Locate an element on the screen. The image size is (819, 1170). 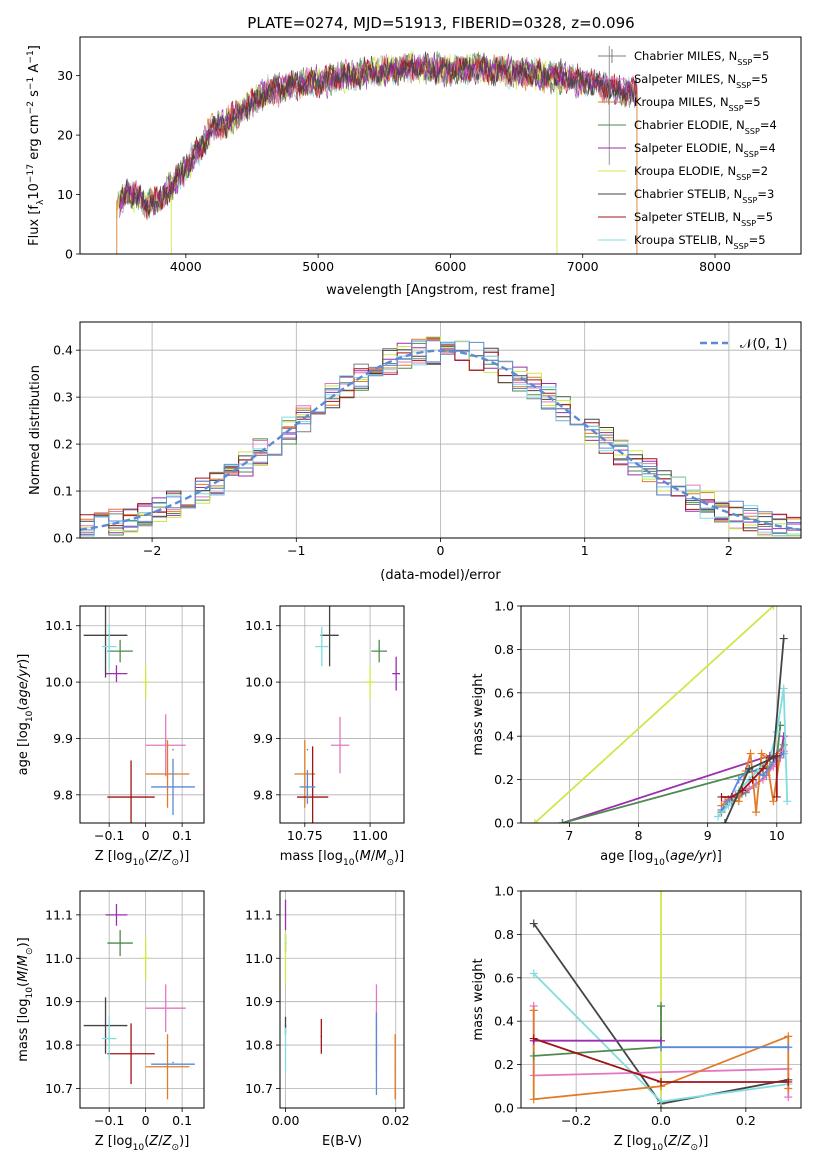
x-tick-label: 10.75 is located at coordinates (305, 835).